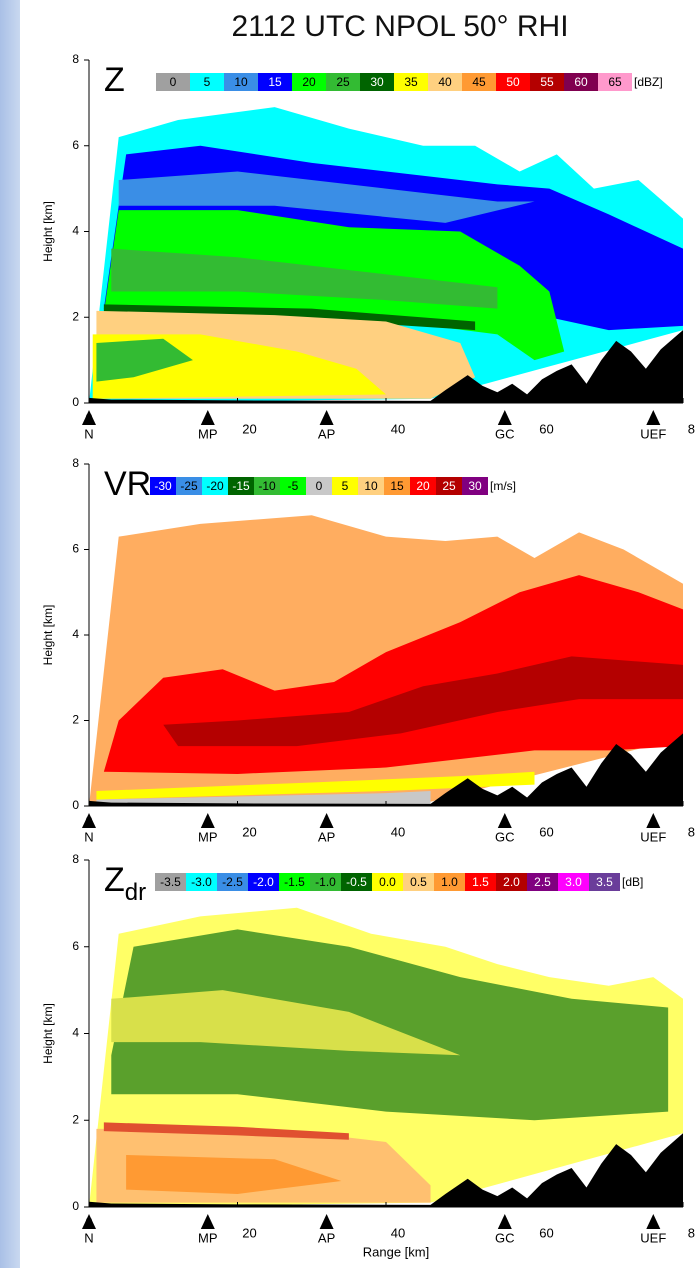 This screenshot has width=695, height=1268. I want to click on colorbar-label: 30, so click(377, 82).